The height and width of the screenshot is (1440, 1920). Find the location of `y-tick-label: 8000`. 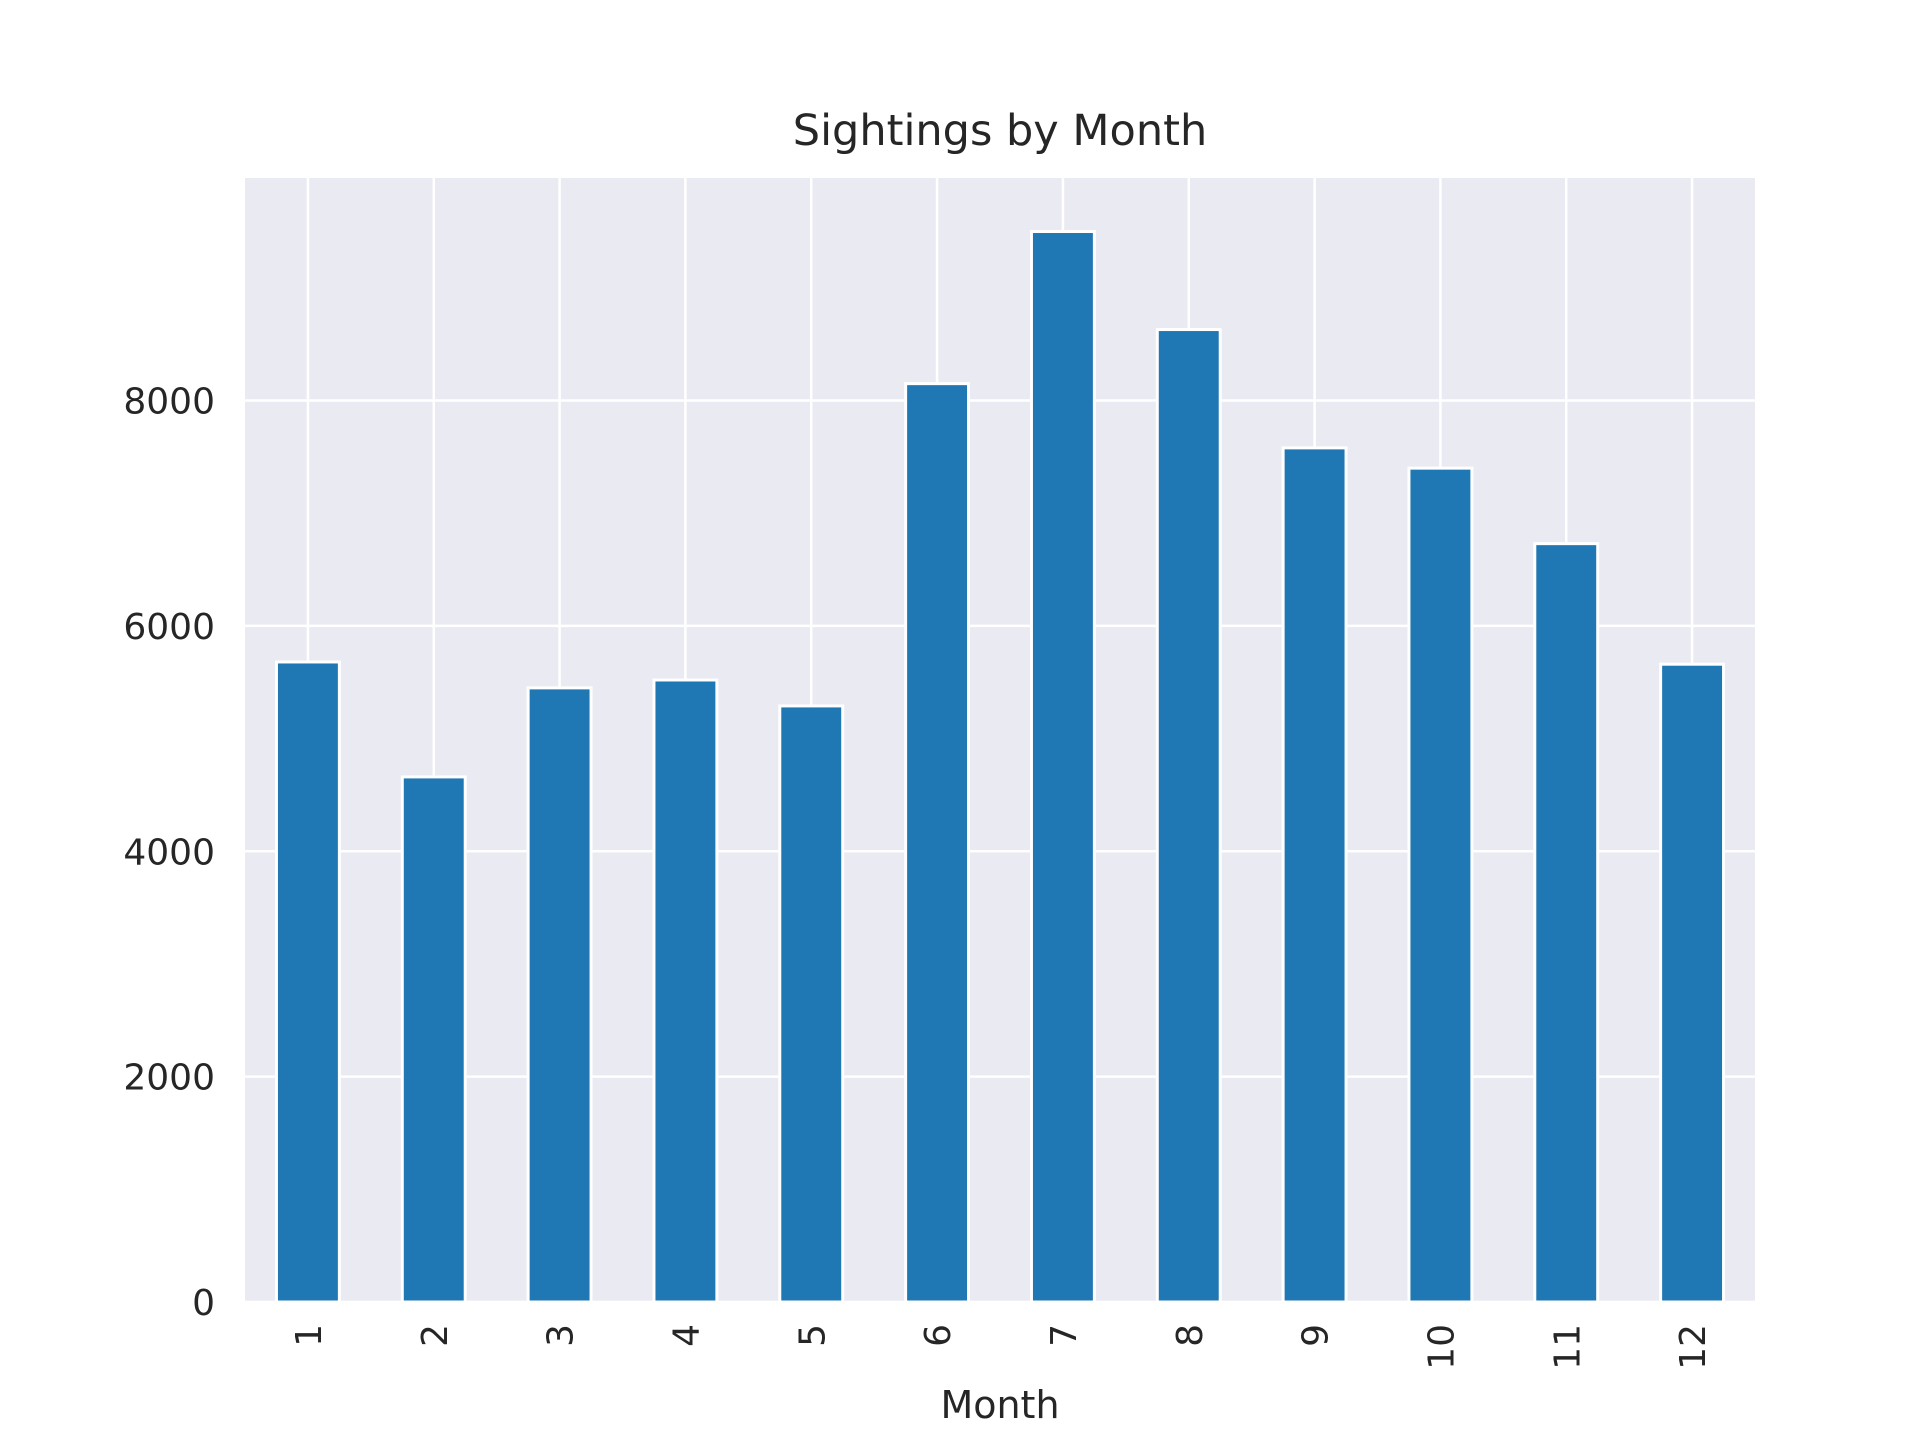

y-tick-label: 8000 is located at coordinates (169, 402).